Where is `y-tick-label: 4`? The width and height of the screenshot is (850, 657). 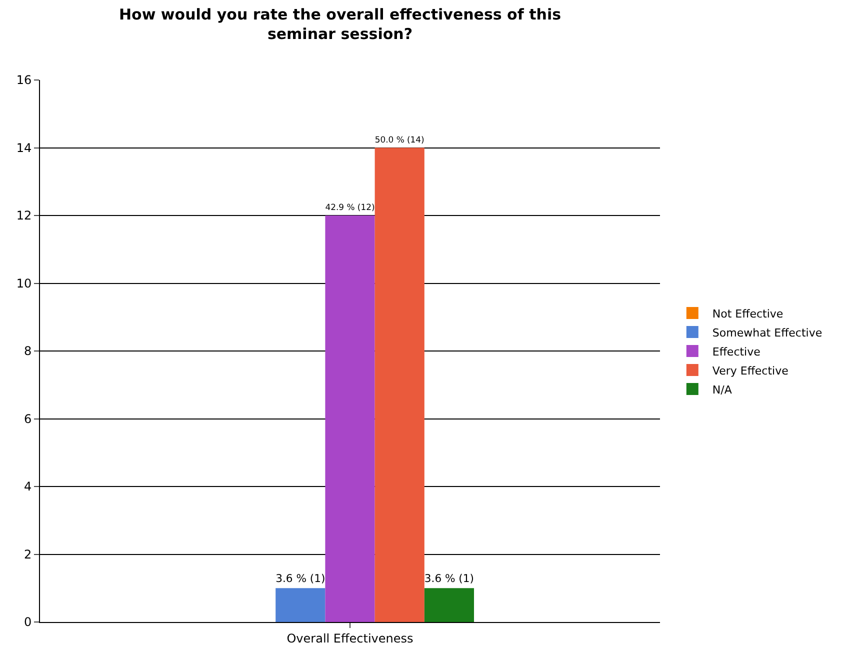
y-tick-label: 4 is located at coordinates (28, 487).